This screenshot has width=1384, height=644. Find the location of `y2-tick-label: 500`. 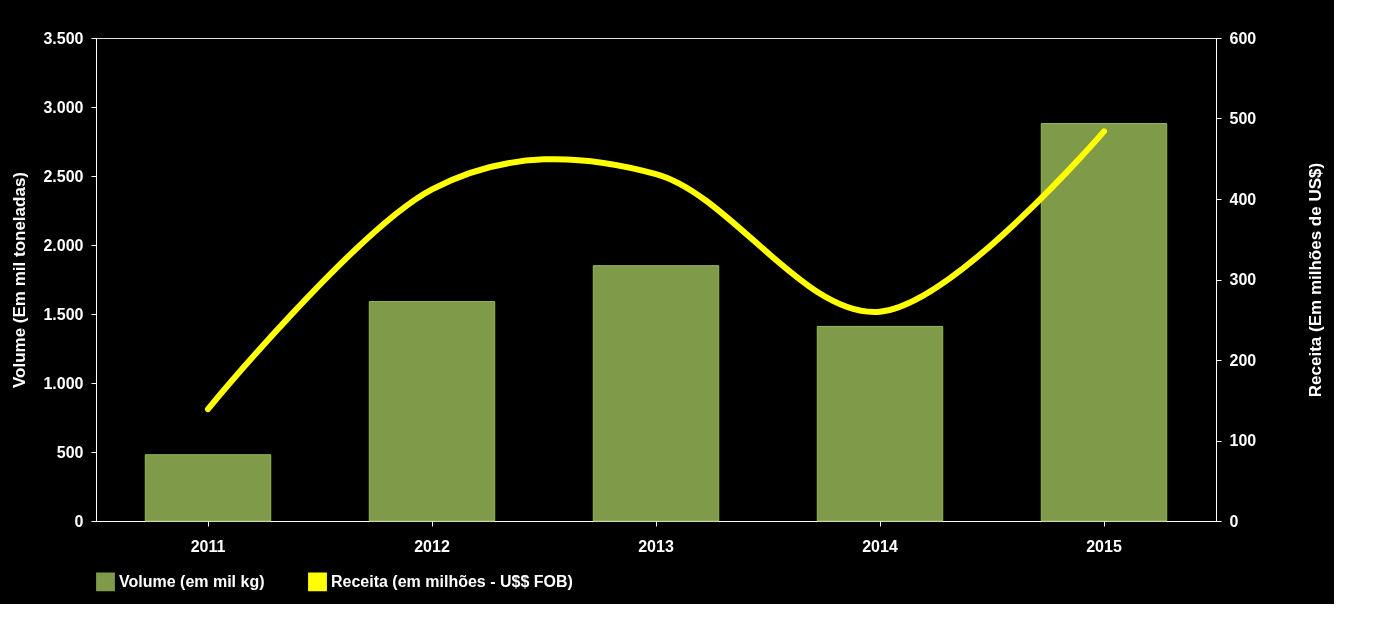

y2-tick-label: 500 is located at coordinates (1243, 118).